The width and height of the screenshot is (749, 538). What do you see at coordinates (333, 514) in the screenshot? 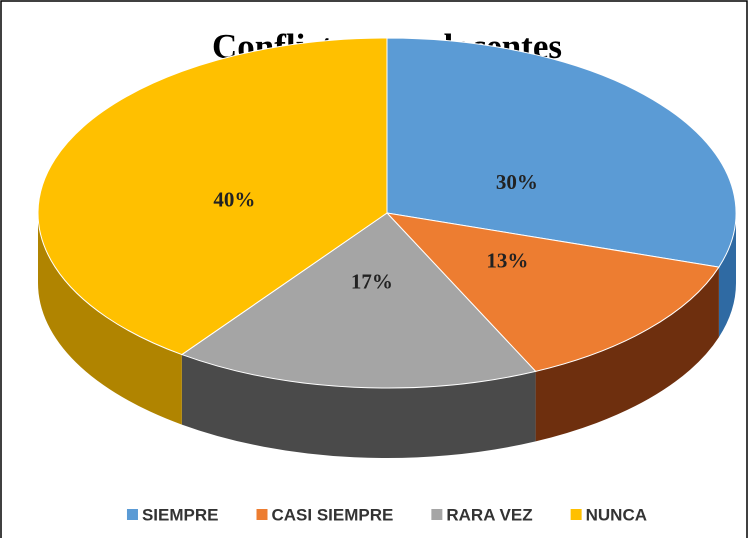
I see `legend-label: CASI SIEMPRE` at bounding box center [333, 514].